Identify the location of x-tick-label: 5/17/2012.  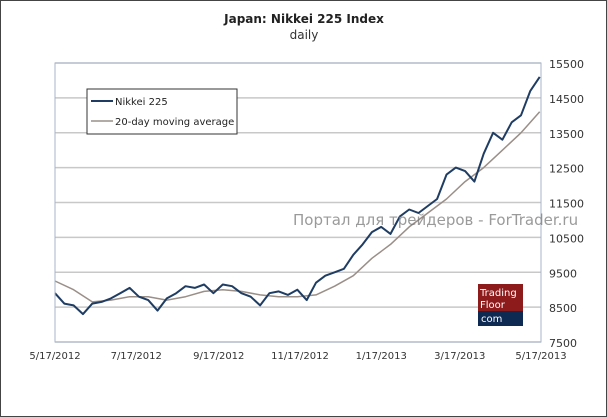
(54, 356).